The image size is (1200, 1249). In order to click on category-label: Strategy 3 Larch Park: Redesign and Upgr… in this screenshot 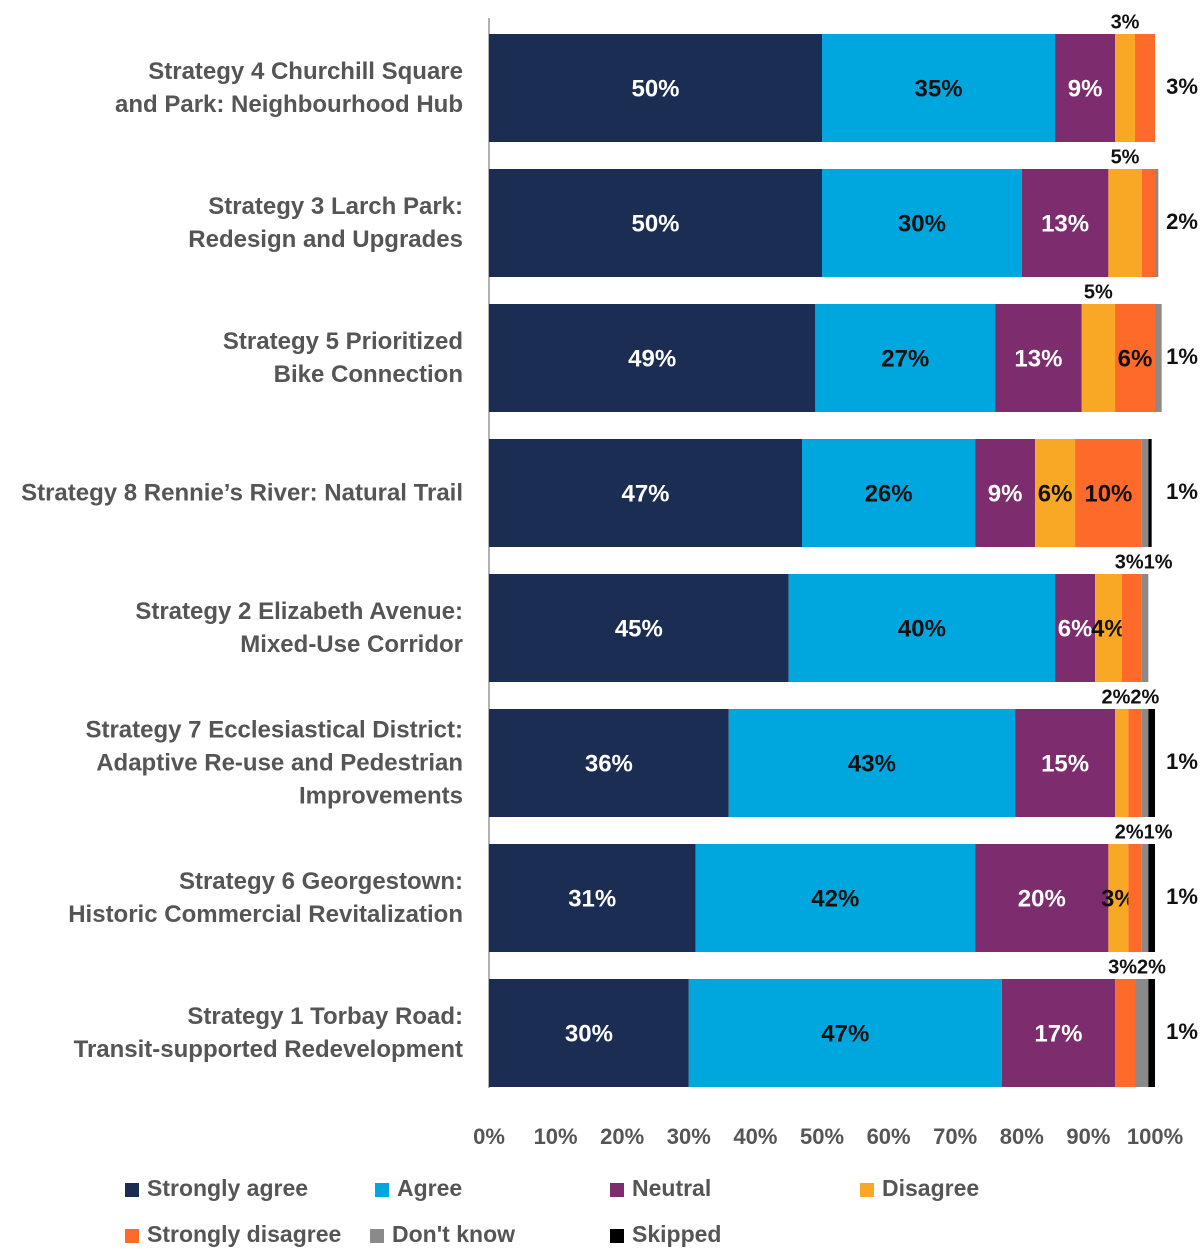, I will do `click(325, 223)`.